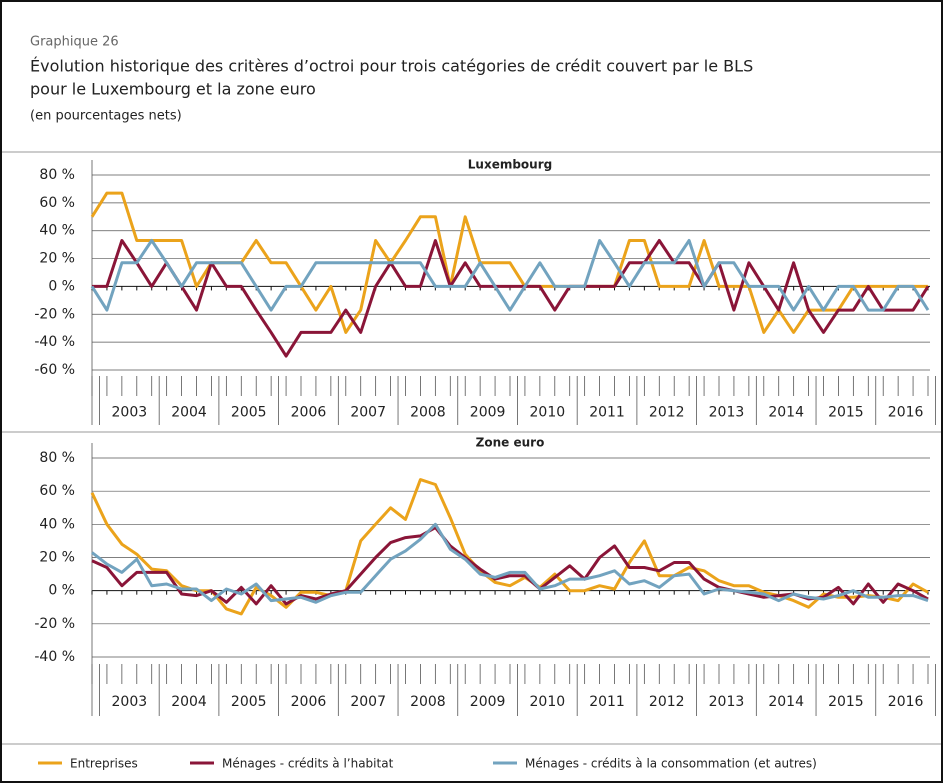  What do you see at coordinates (54, 370) in the screenshot?
I see `y-tick-label: -60 %` at bounding box center [54, 370].